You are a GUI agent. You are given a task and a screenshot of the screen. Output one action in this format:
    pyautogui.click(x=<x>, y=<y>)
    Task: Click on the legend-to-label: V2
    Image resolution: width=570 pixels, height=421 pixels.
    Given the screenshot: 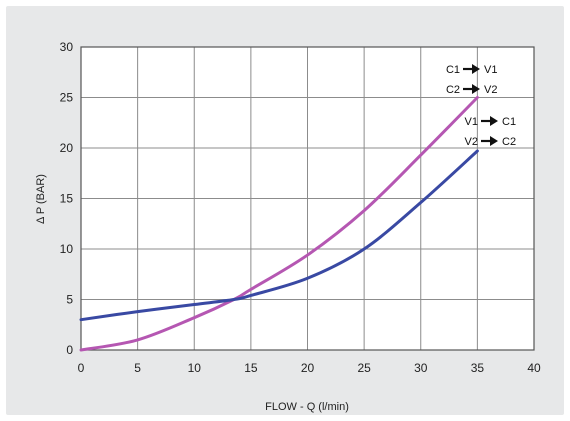 What is the action you would take?
    pyautogui.click(x=490, y=90)
    